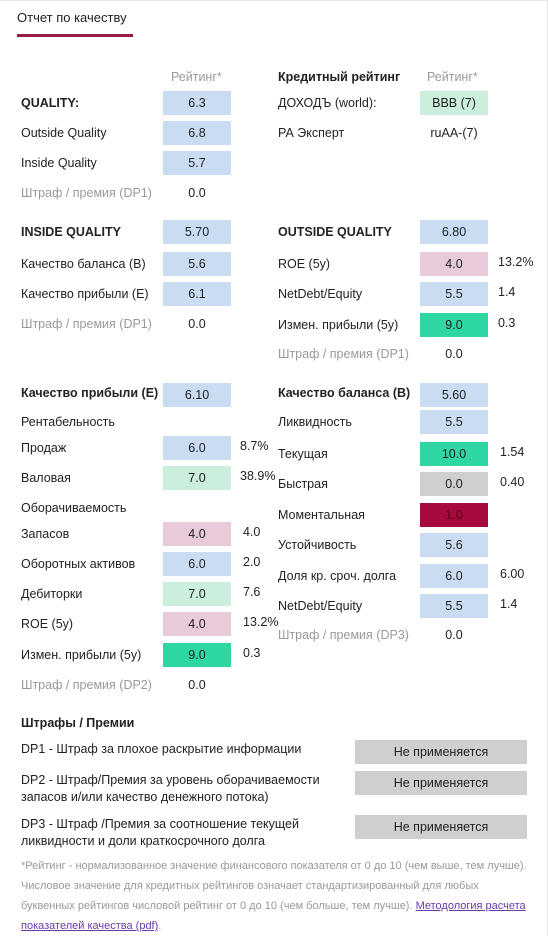  I want to click on penalties-title: Штрафы / Премии, so click(78, 723).